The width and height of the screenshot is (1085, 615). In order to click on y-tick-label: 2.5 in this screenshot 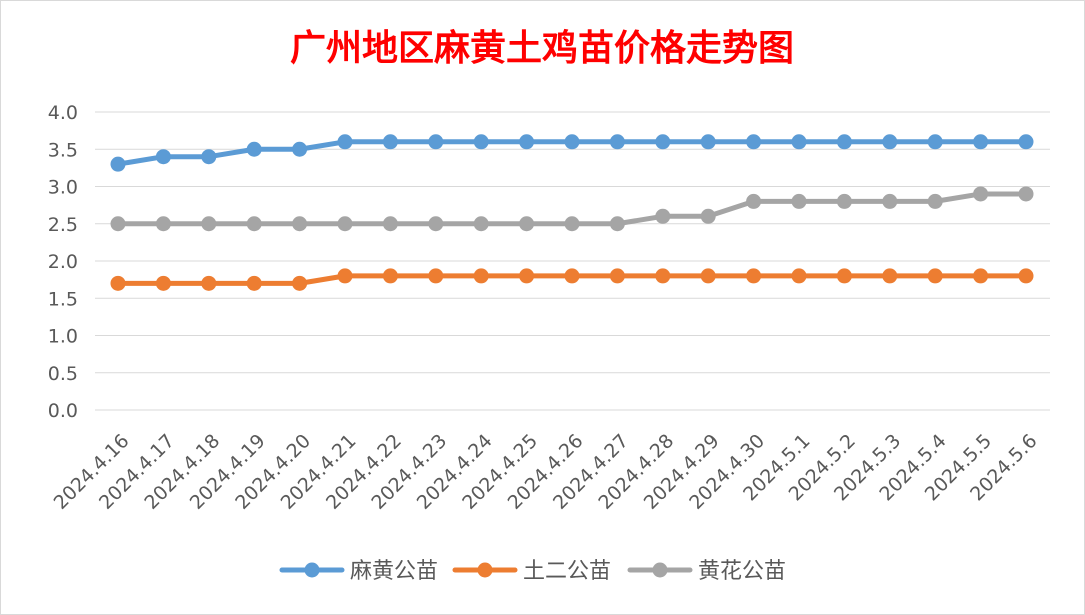, I will do `click(63, 225)`.